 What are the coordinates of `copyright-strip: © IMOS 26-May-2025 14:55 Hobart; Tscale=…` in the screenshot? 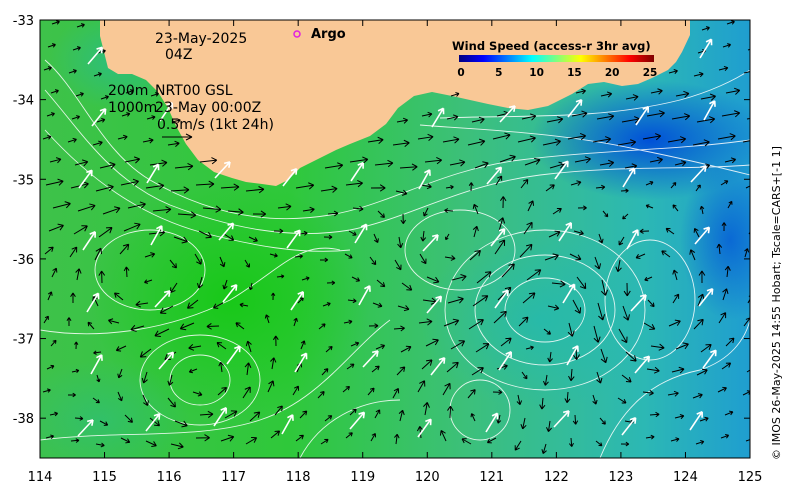 It's located at (776, 303).